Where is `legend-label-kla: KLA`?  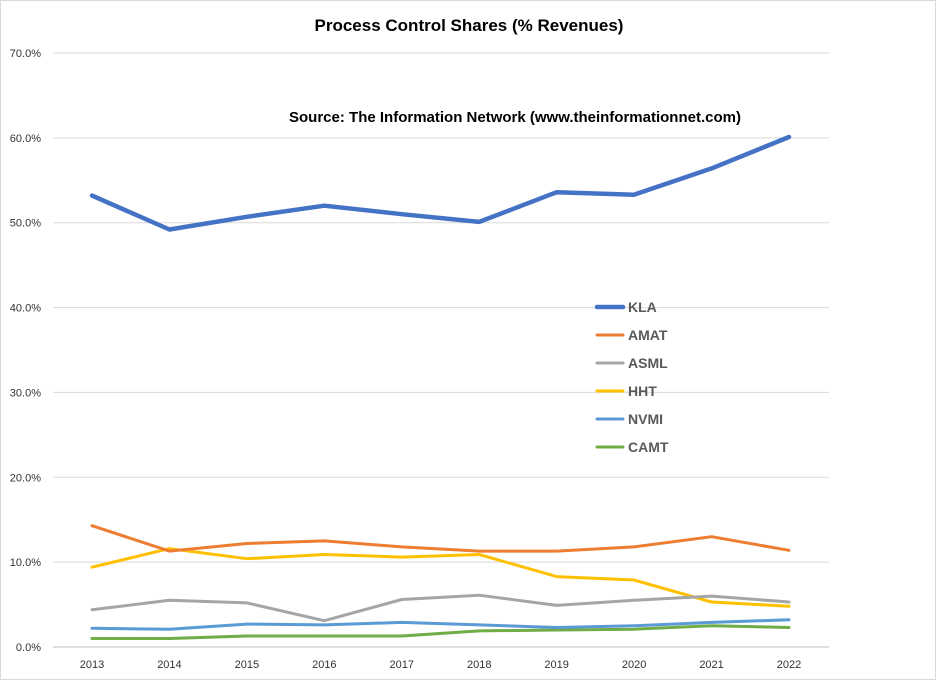
legend-label-kla: KLA is located at coordinates (642, 307).